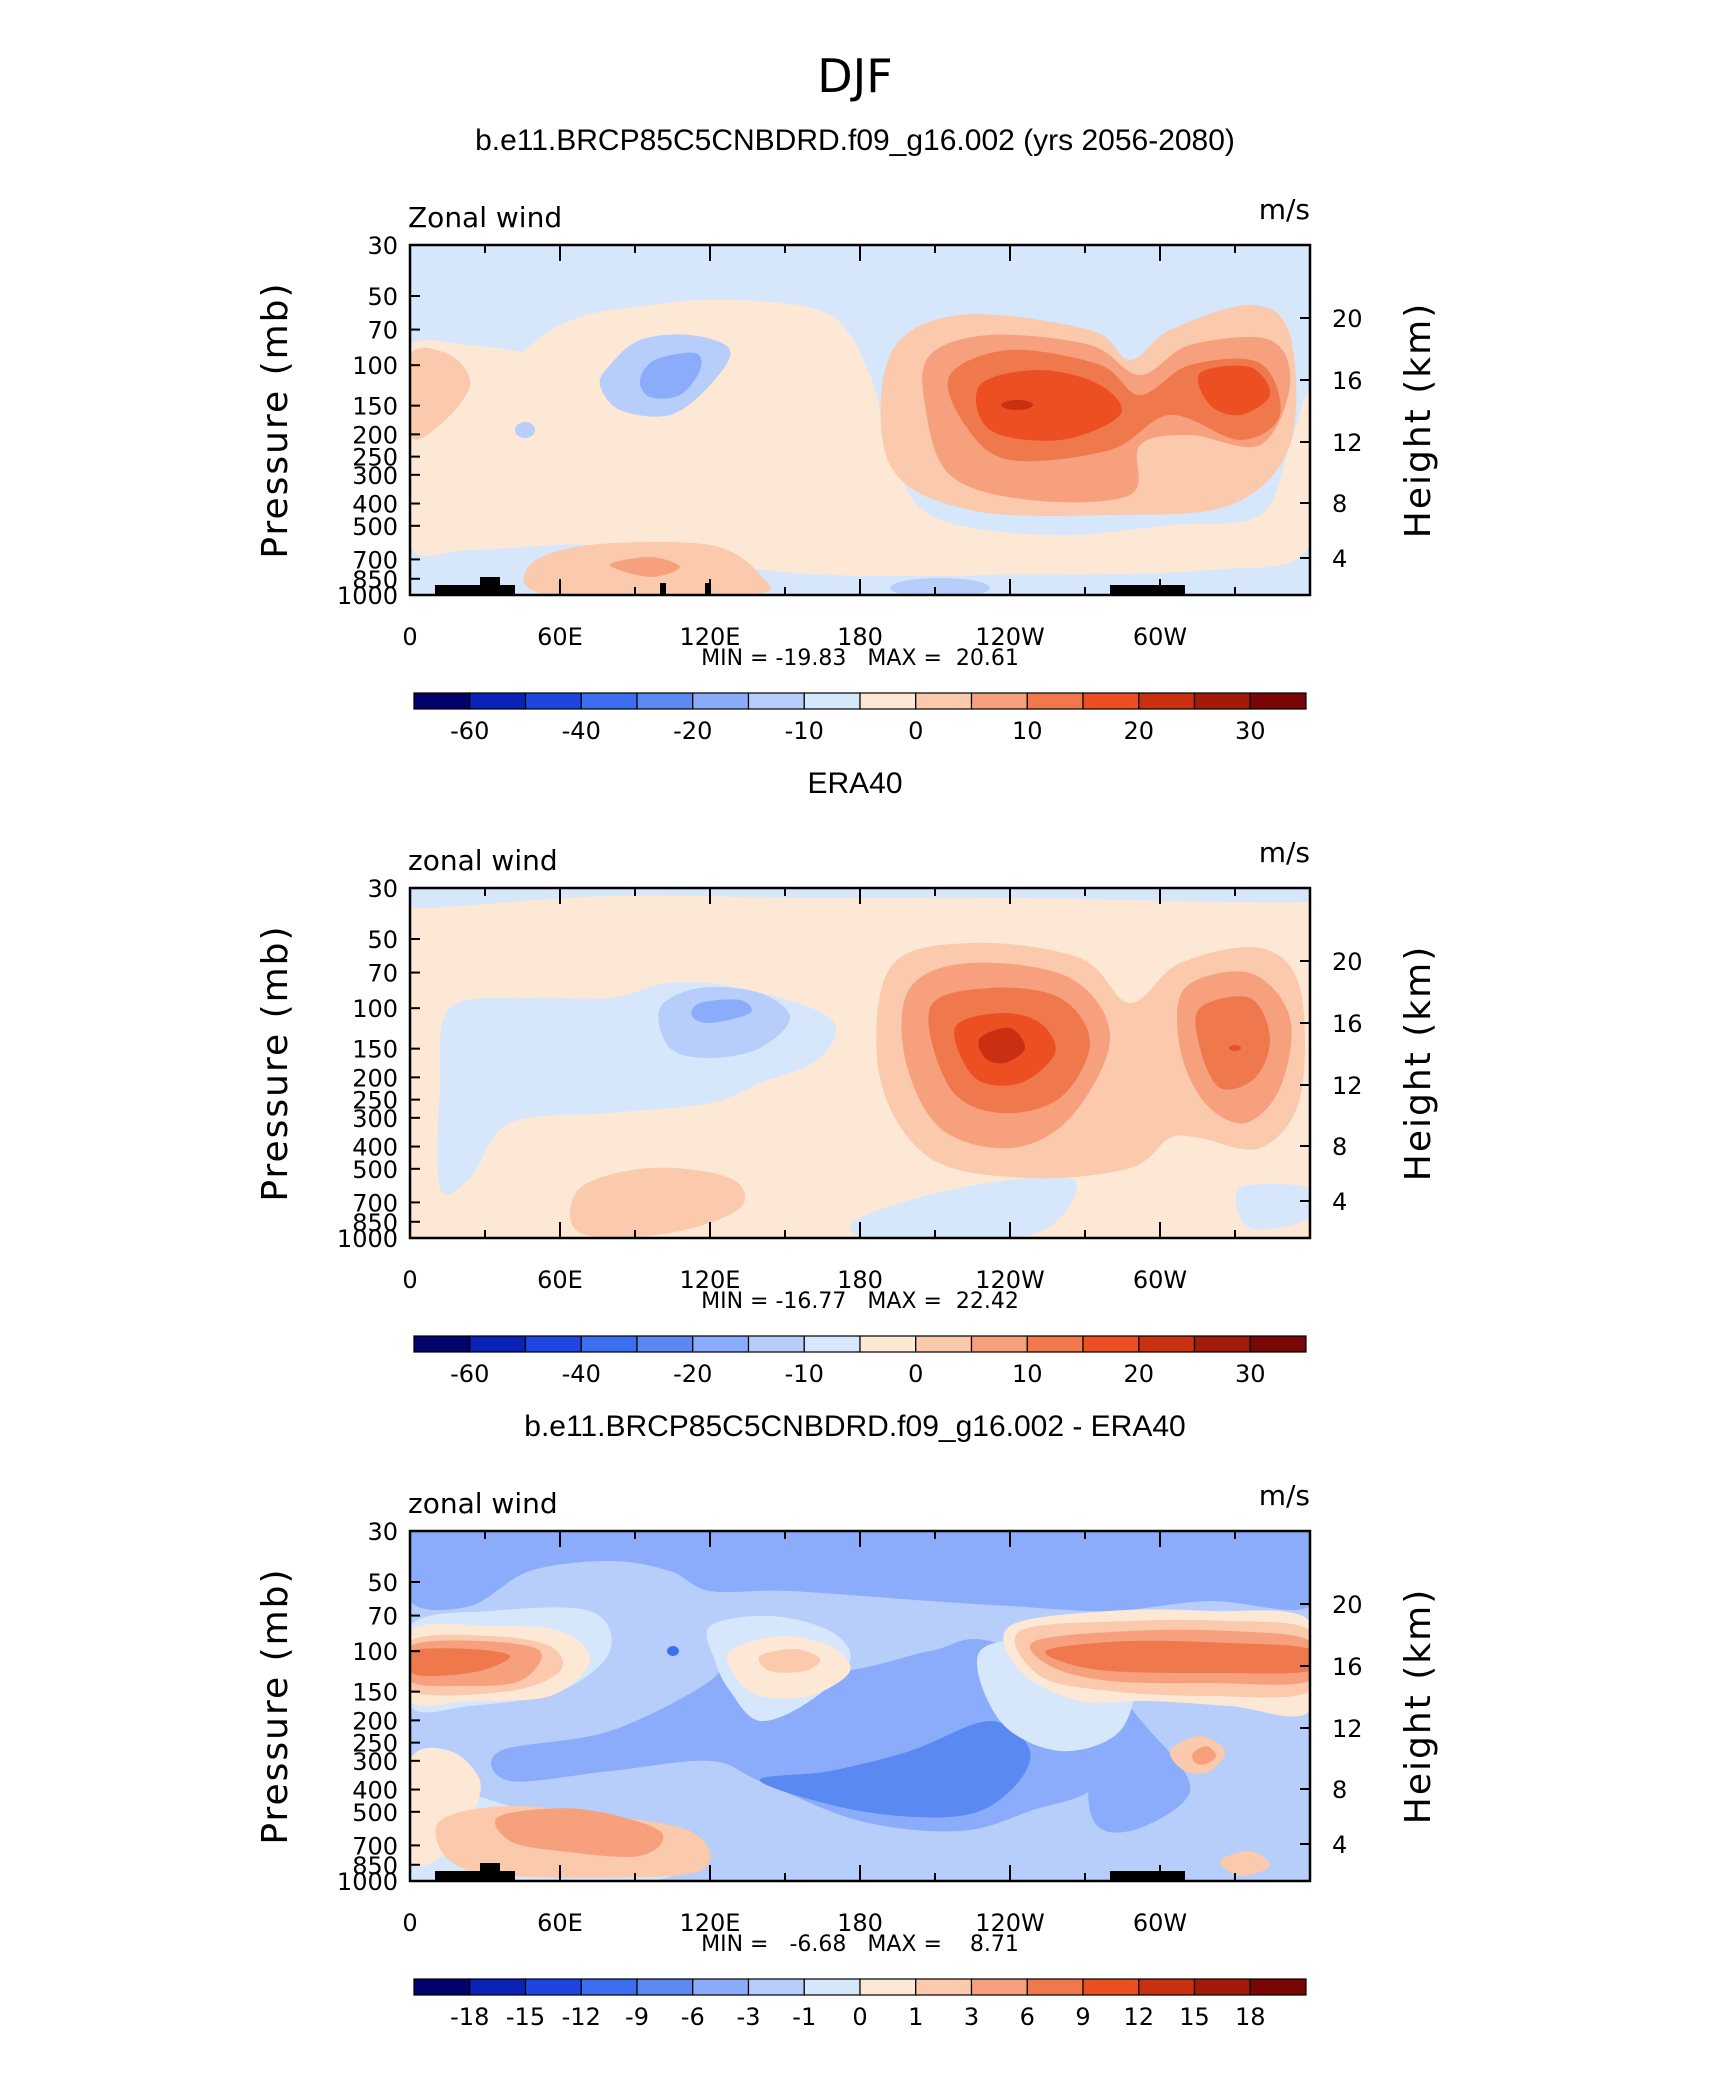 The height and width of the screenshot is (2074, 1710). Describe the element at coordinates (854, 1426) in the screenshot. I see `panel-title: b.e11.BRCP85C5CNBDRD.f09_g16.002 - ERA40` at that location.